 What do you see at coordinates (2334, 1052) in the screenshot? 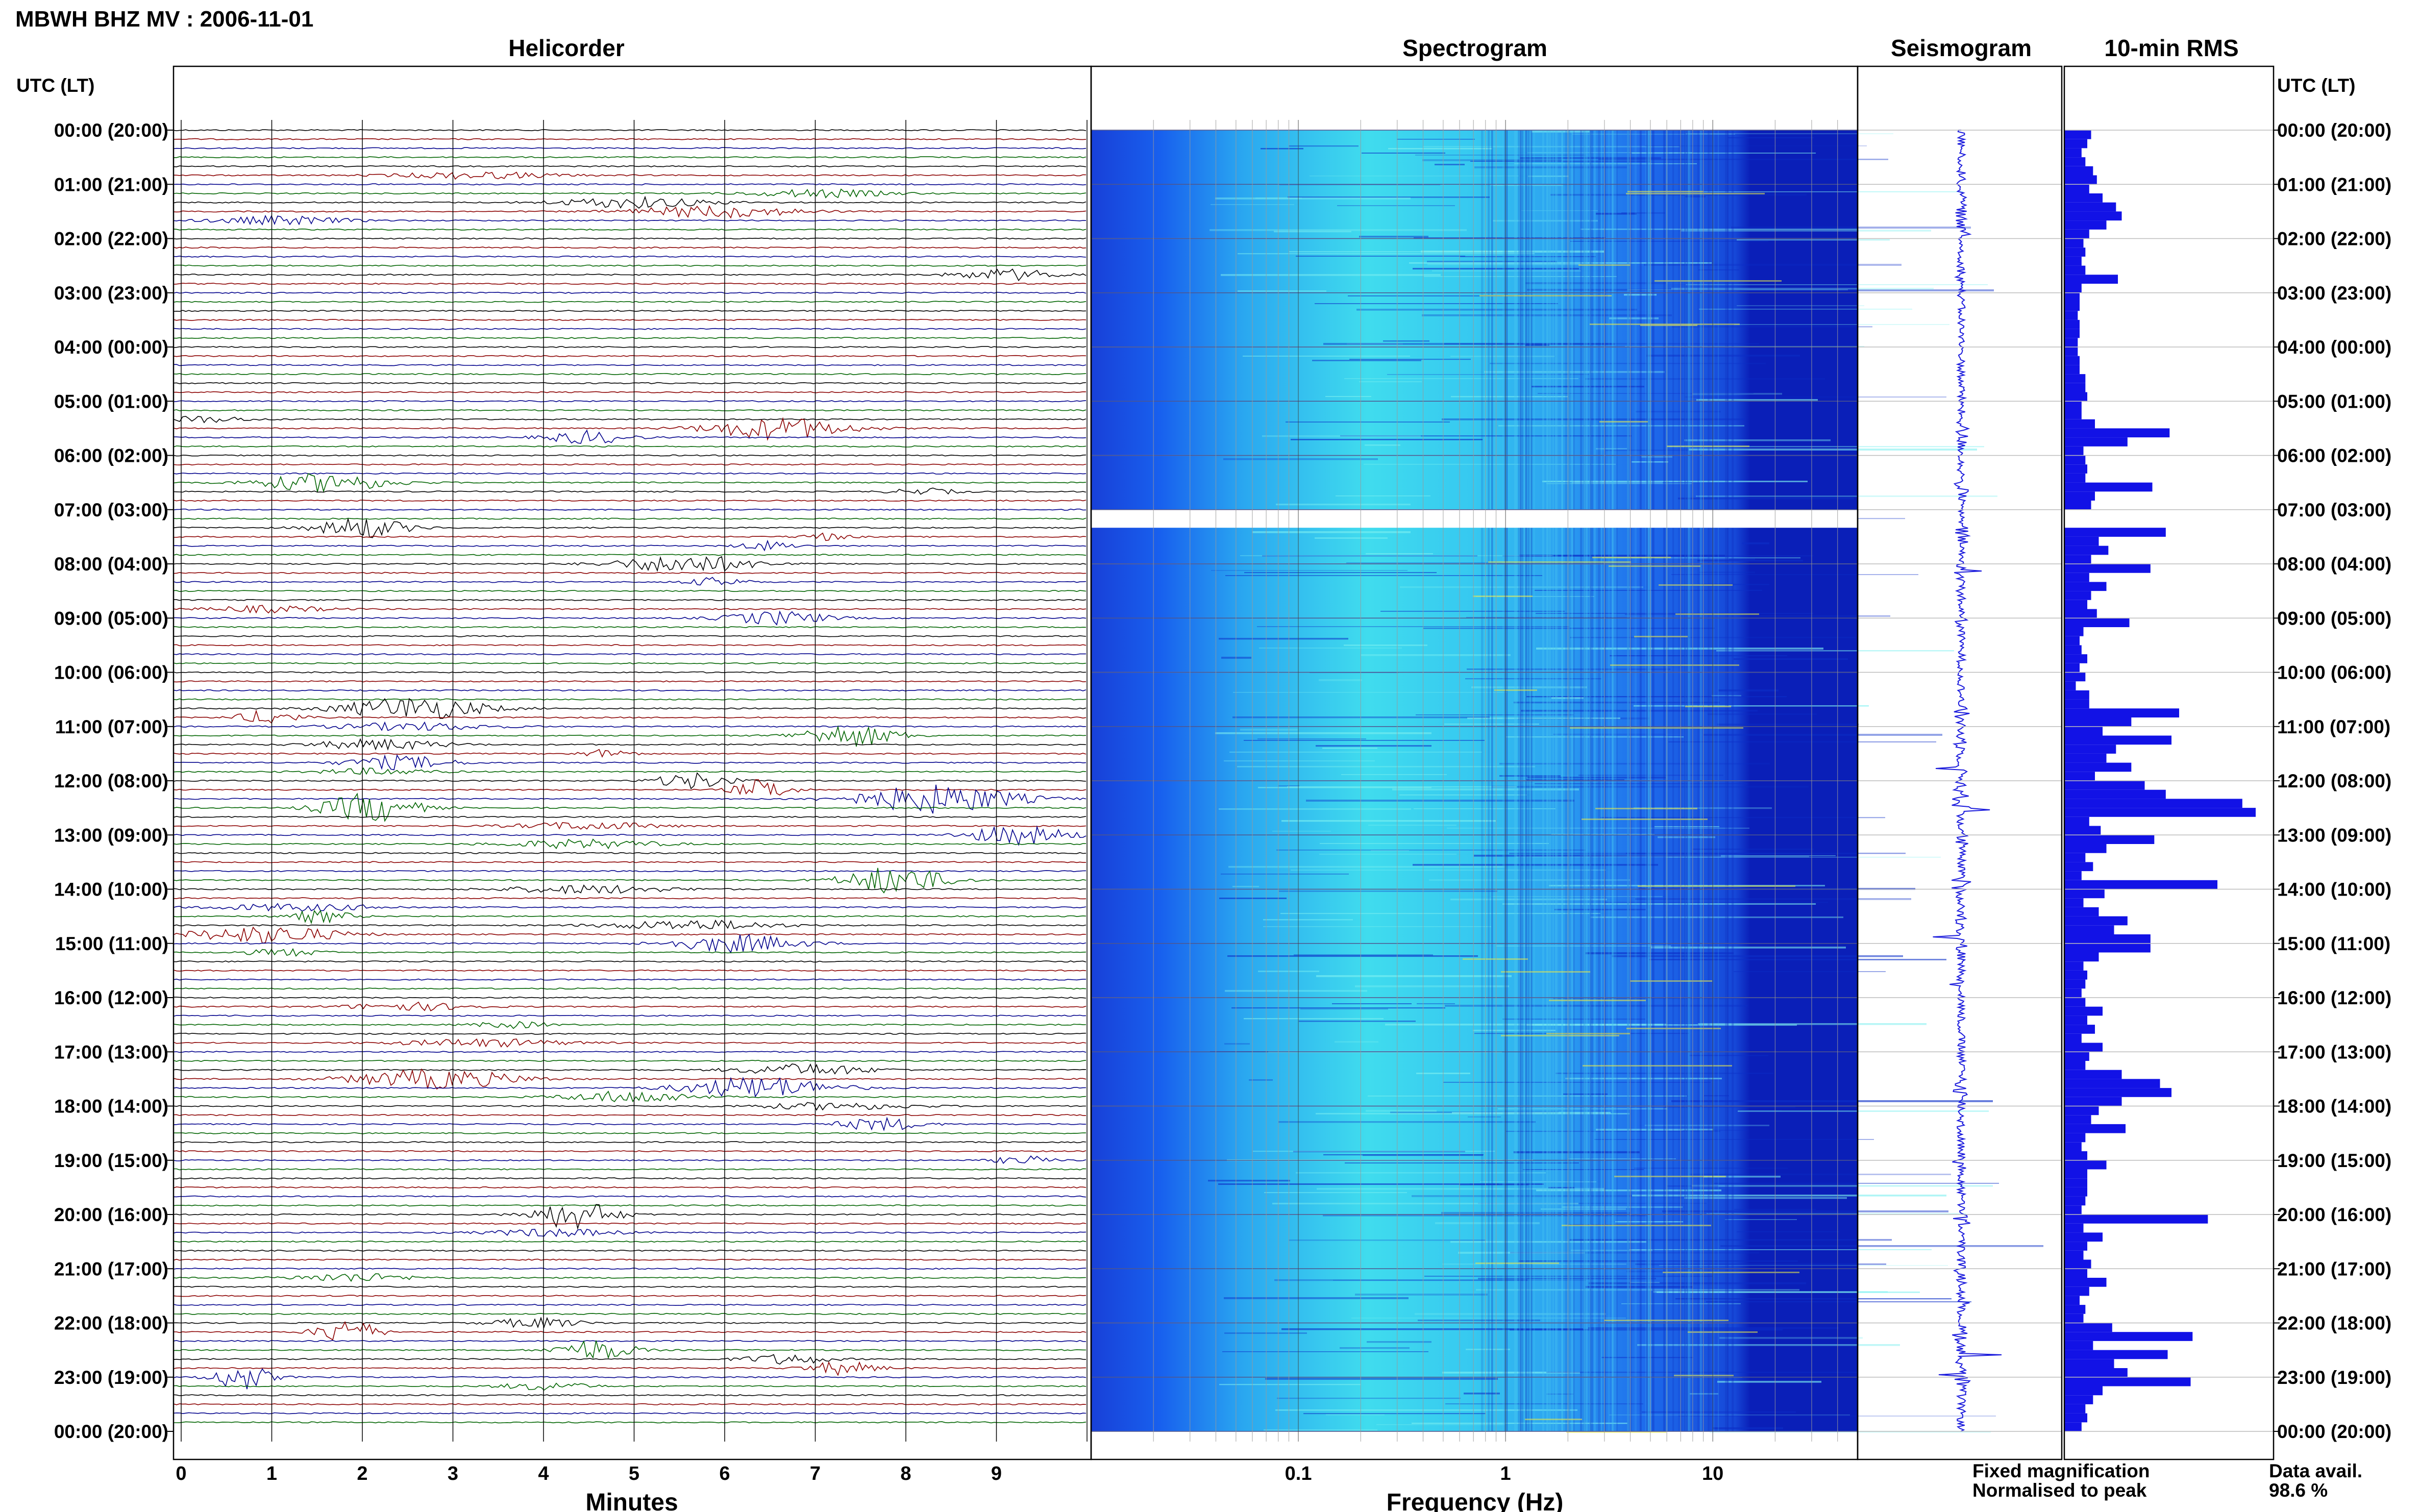
I see `right-time-label: 17:00 (13:00)` at bounding box center [2334, 1052].